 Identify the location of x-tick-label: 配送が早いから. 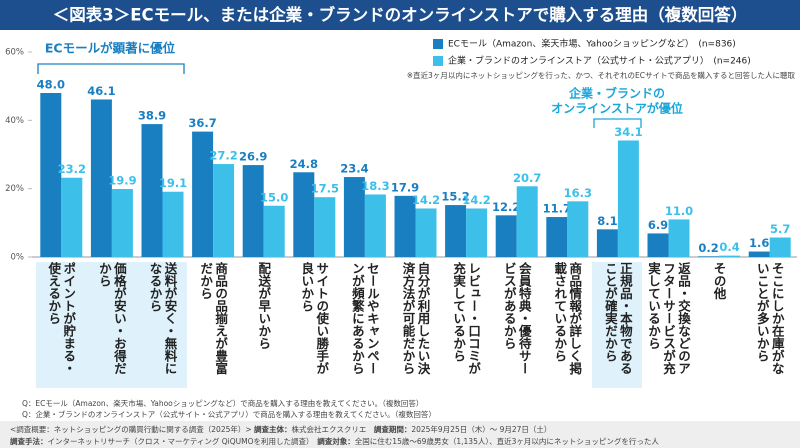
(264, 306).